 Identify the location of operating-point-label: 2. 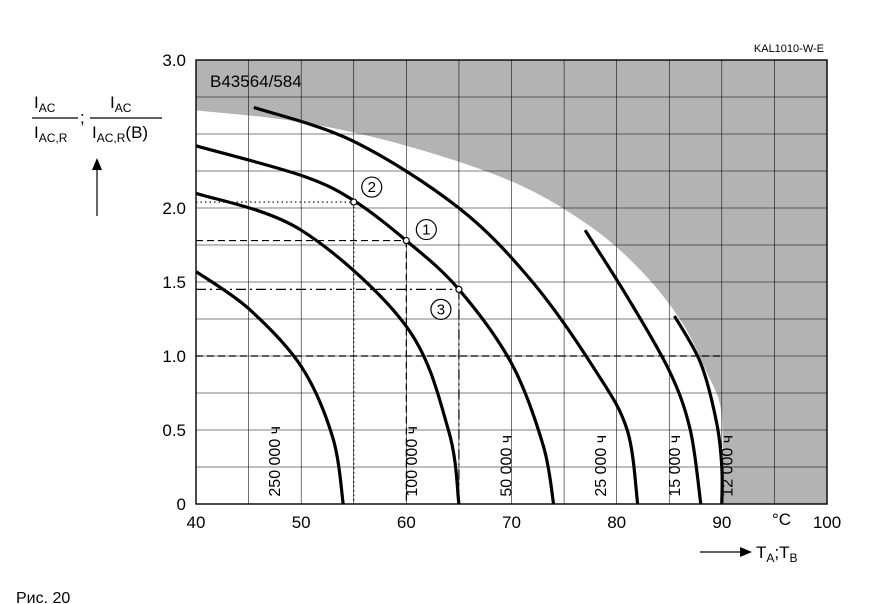
(372, 187).